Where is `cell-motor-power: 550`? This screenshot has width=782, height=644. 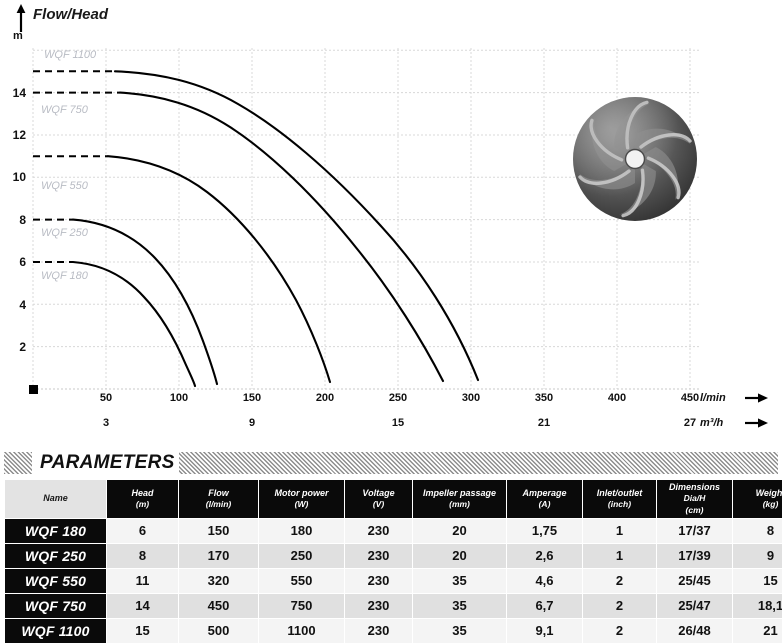 cell-motor-power: 550 is located at coordinates (302, 580).